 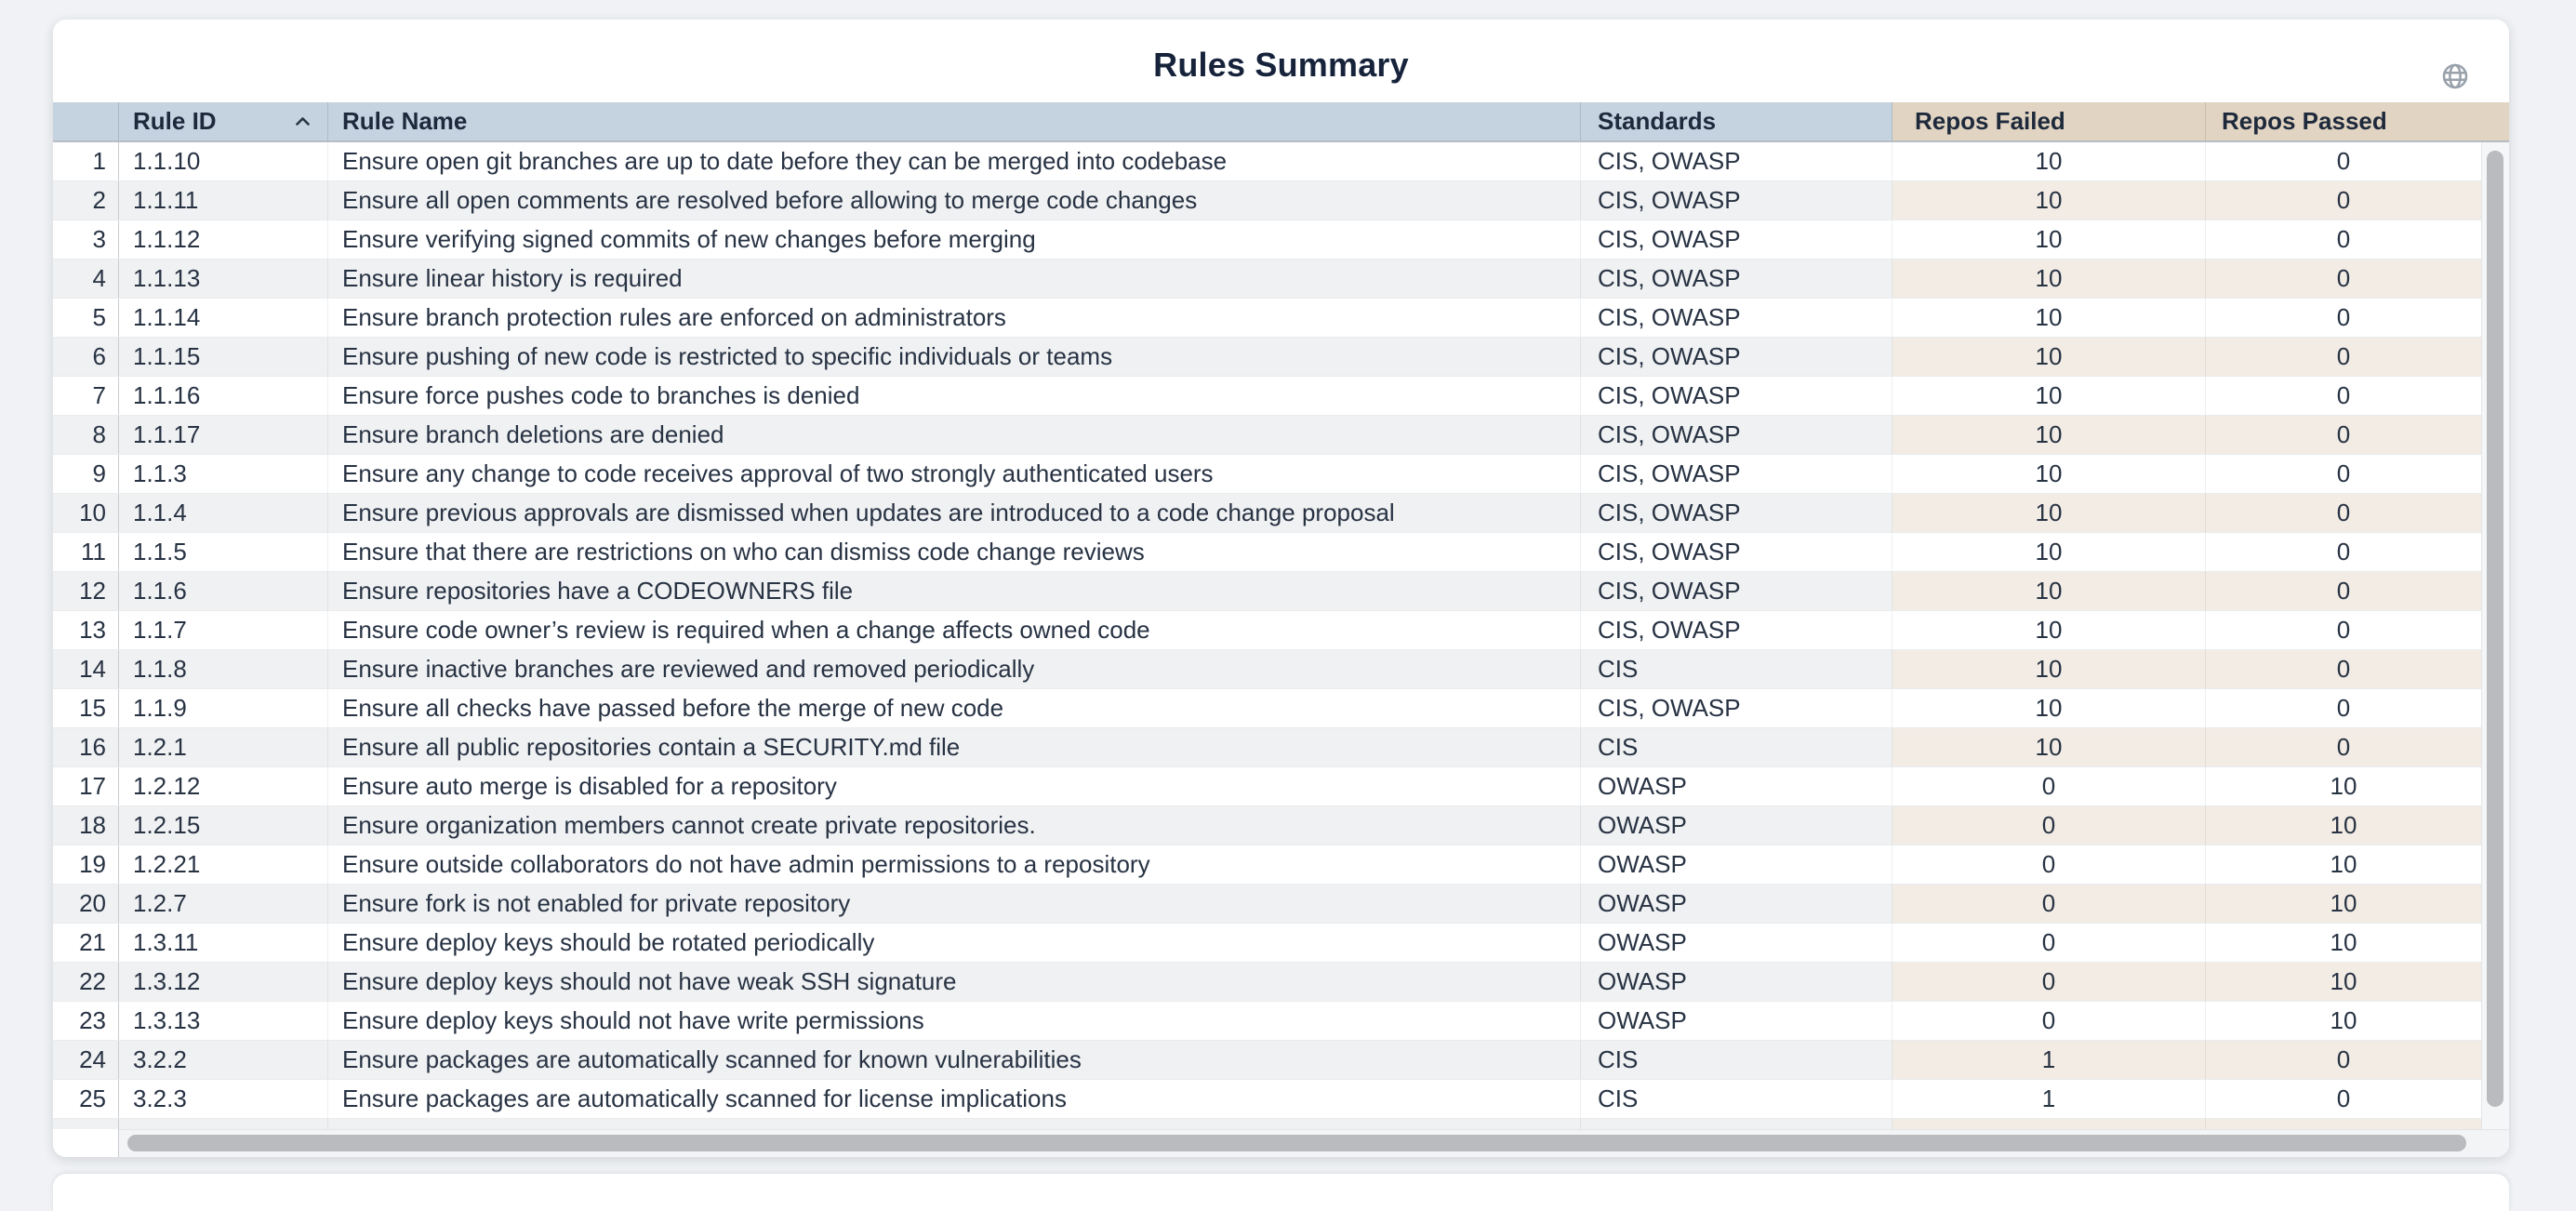 I want to click on cell-row-number: 15, so click(x=86, y=708).